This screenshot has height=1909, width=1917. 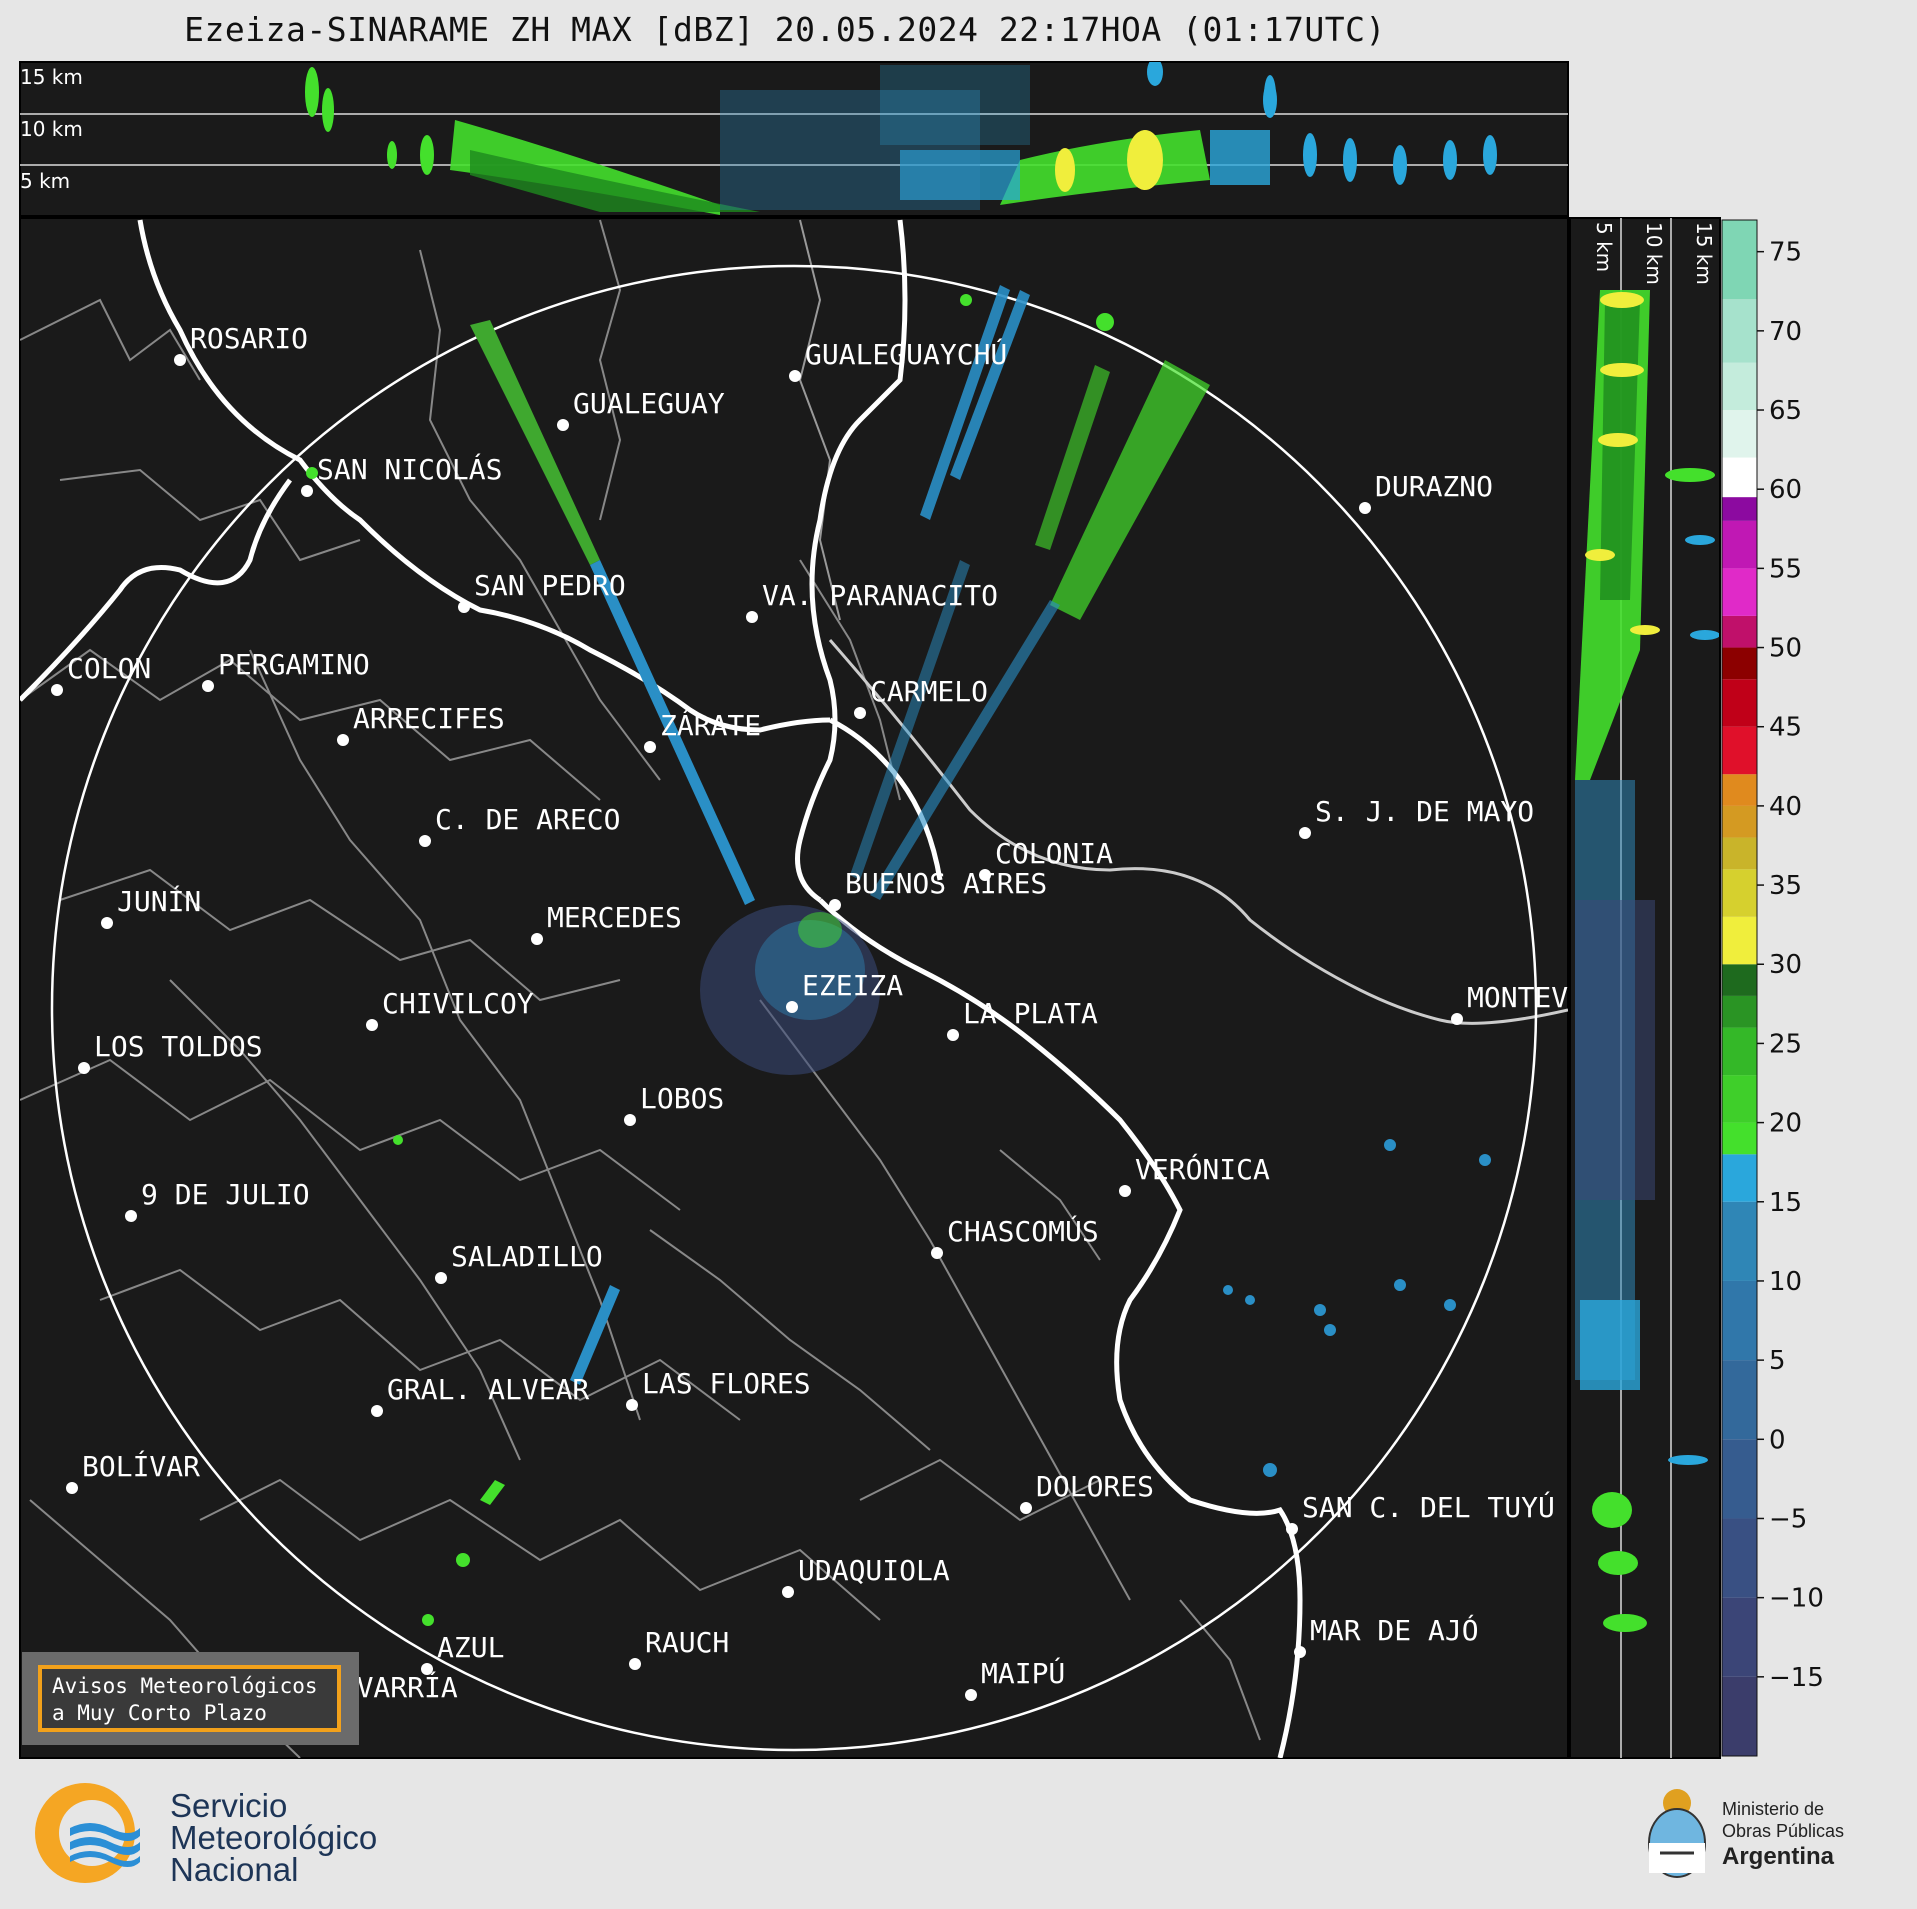 I want to click on city-label: JUNÍN, so click(x=159, y=901).